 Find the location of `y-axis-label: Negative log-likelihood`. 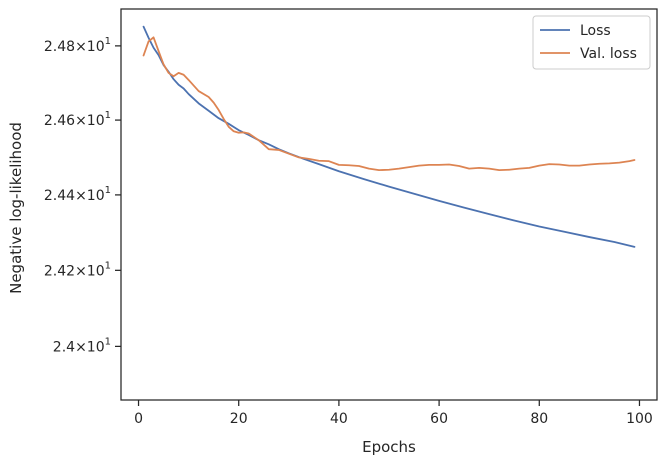

y-axis-label: Negative log-likelihood is located at coordinates (16, 208).